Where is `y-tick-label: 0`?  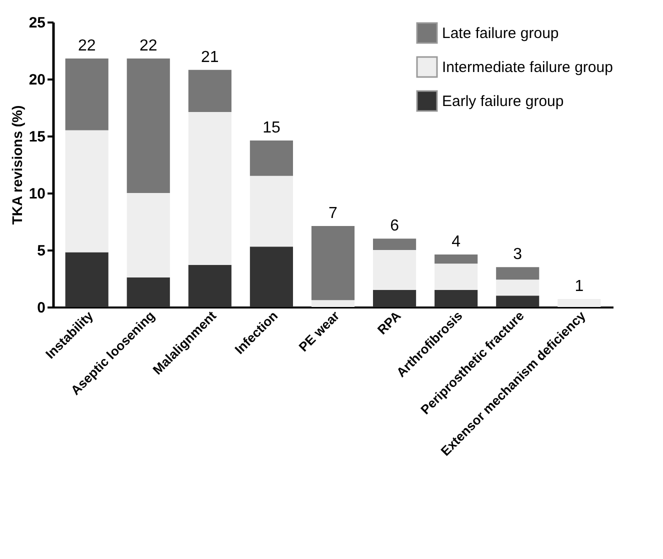
y-tick-label: 0 is located at coordinates (41, 308).